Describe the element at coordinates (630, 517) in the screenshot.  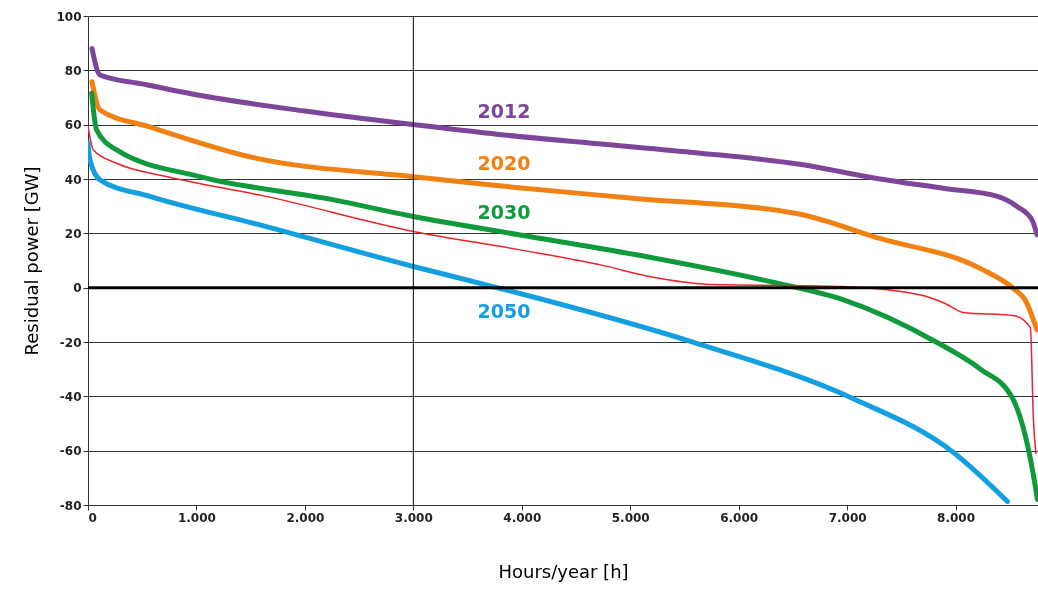
I see `x-tick-label: 5.000` at that location.